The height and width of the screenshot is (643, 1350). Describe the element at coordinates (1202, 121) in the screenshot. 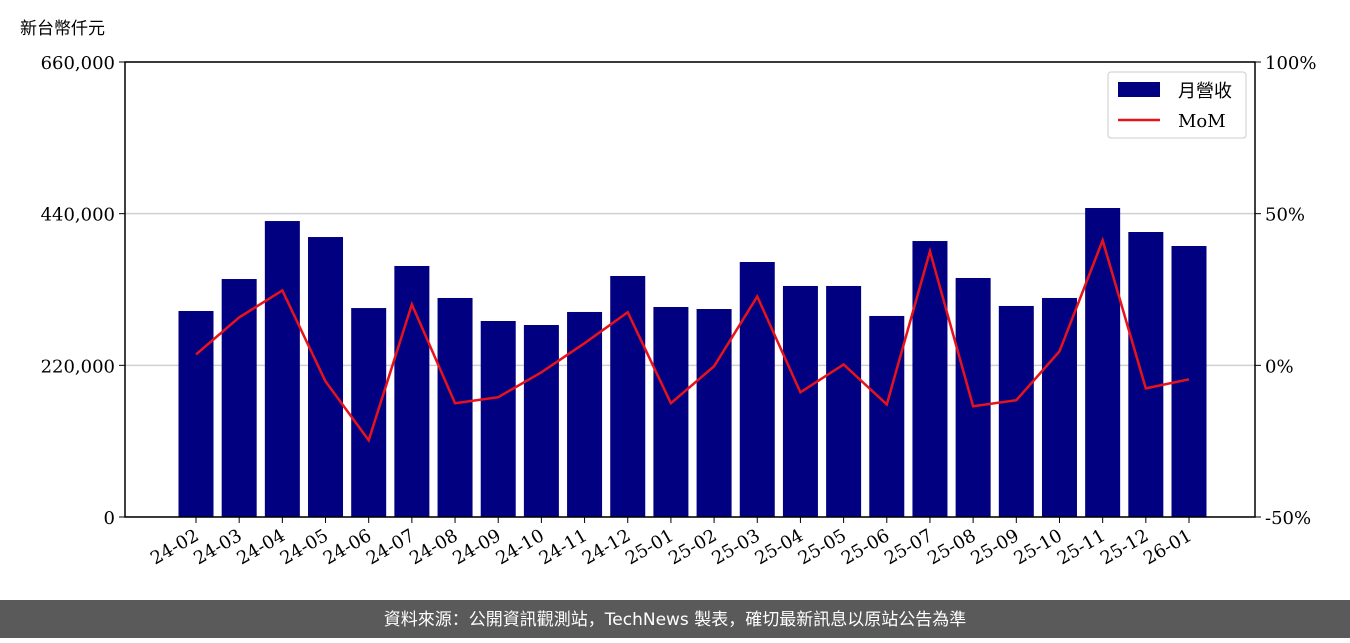

I see `legend-label: MoM` at that location.